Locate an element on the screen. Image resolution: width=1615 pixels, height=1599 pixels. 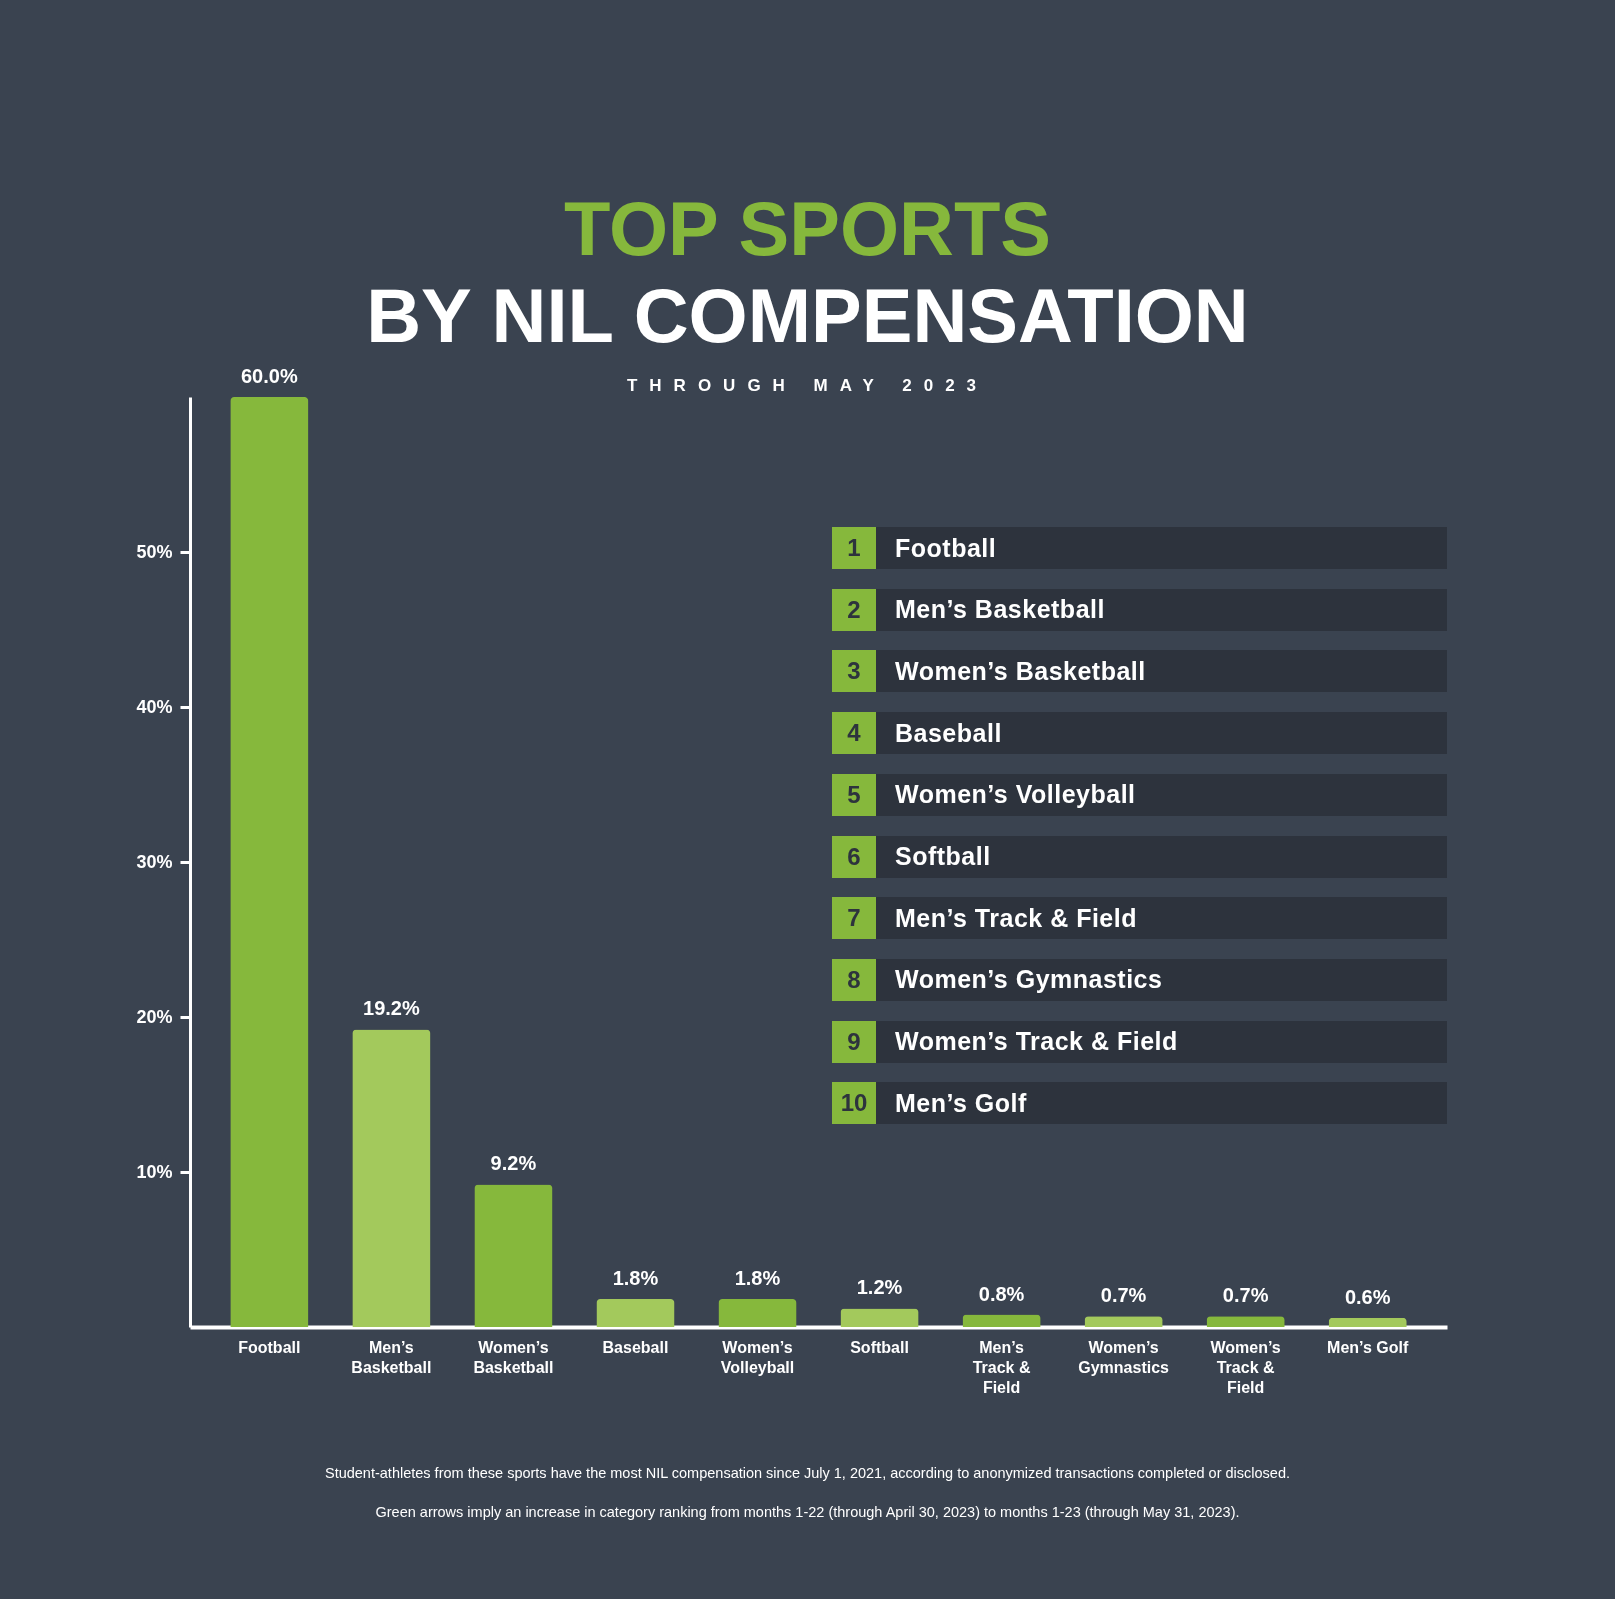
x-tick-label: Women’s Basketball is located at coordinates (513, 1357).